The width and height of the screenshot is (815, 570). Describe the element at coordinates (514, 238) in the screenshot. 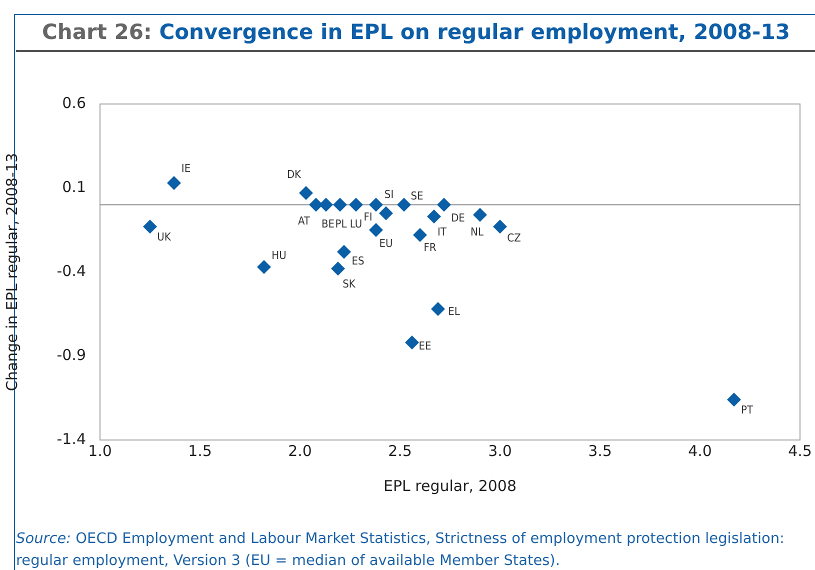

I see `annotation: CZ` at that location.